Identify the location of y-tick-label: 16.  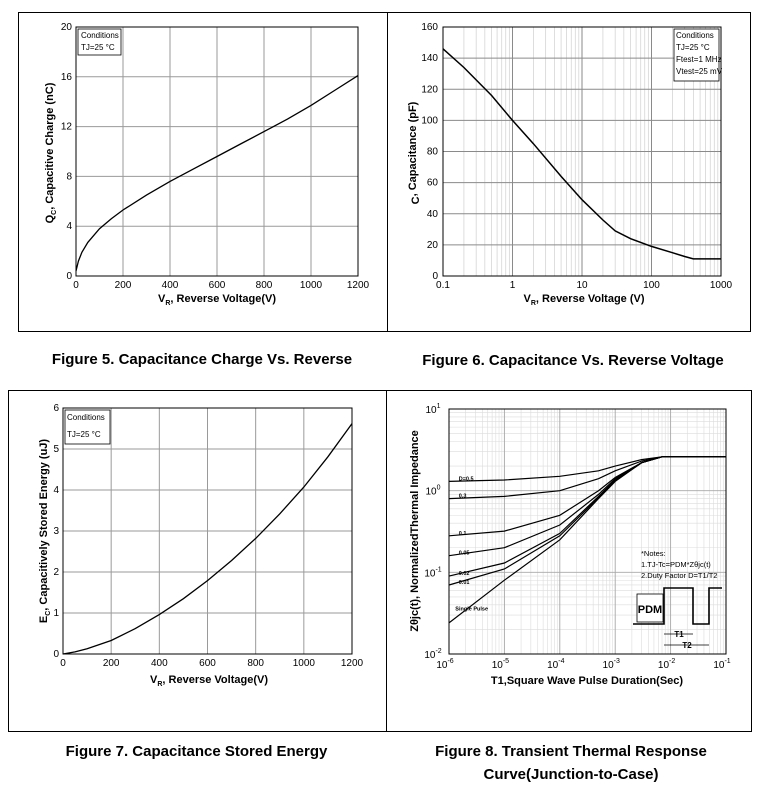
(67, 77).